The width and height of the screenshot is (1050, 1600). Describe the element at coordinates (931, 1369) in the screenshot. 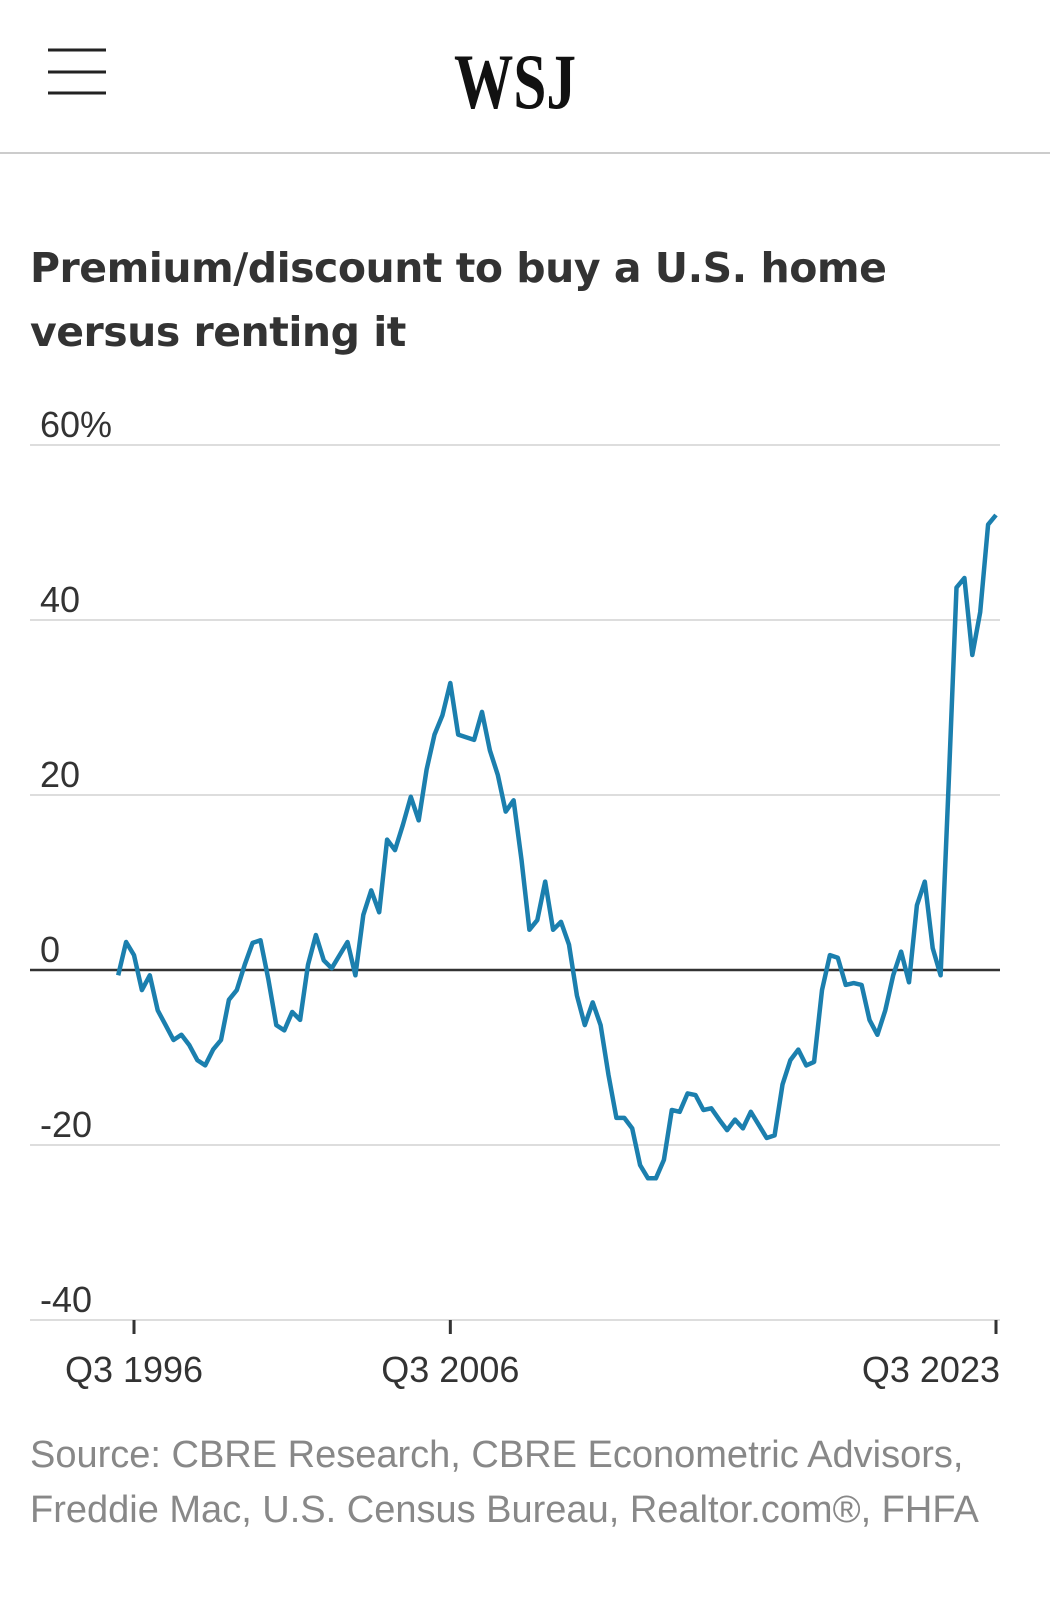

I see `x-tick-label: Q3 2023` at that location.